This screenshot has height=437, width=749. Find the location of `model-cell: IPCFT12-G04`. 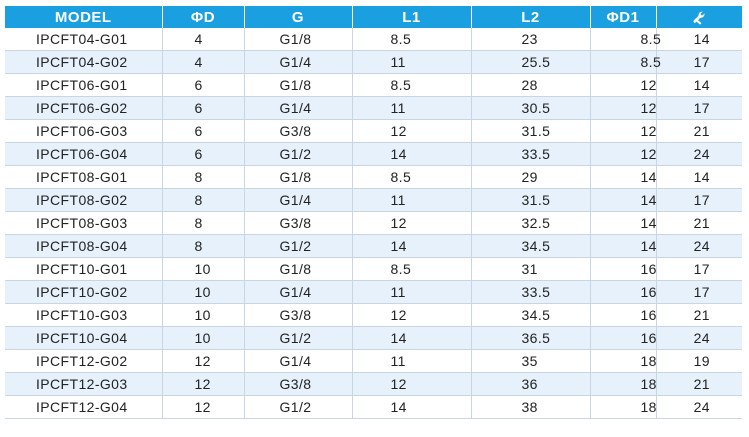

model-cell: IPCFT12-G04 is located at coordinates (84, 407).